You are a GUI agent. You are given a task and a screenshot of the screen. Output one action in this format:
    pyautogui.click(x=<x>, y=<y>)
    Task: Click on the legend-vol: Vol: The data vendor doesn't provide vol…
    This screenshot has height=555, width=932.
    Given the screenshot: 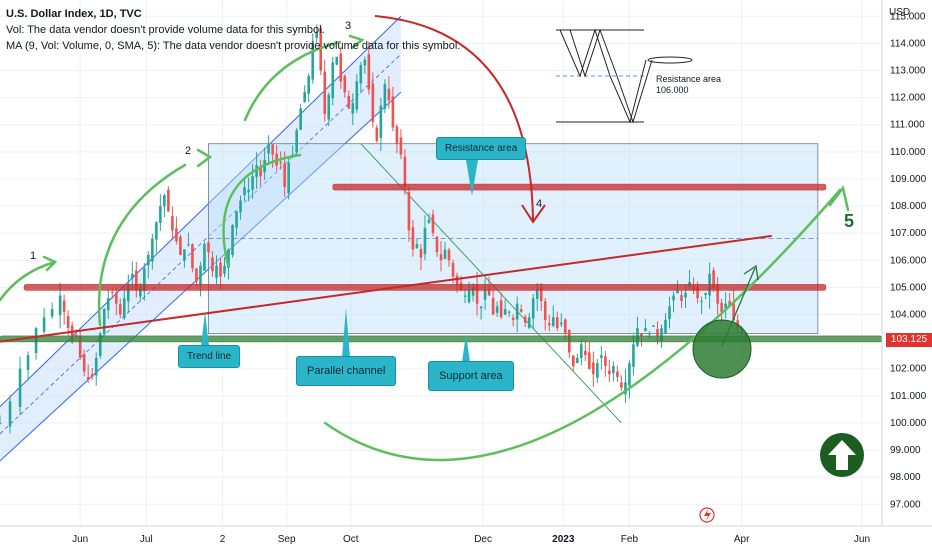 What is the action you would take?
    pyautogui.click(x=165, y=30)
    